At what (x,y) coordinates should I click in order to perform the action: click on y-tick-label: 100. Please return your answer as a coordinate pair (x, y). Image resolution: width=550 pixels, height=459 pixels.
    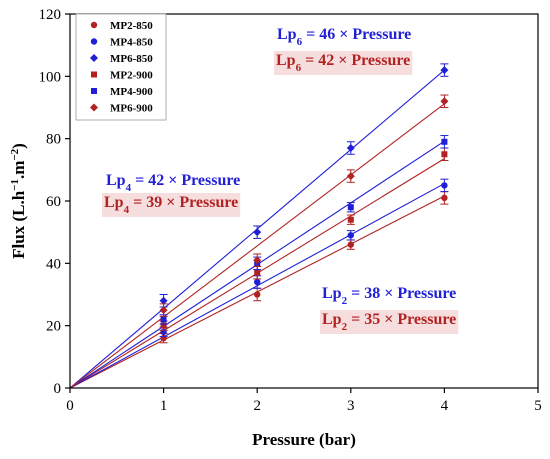
    Looking at the image, I should click on (50, 77).